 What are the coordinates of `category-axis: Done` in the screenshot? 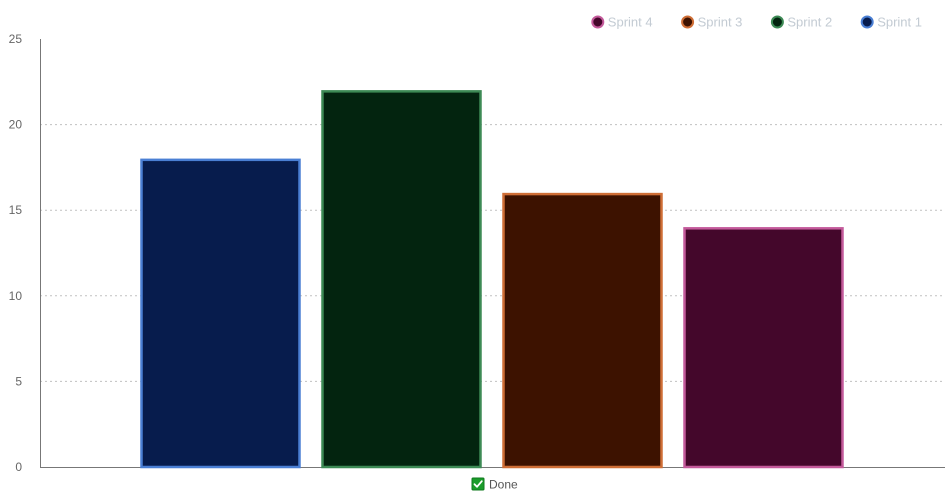 It's located at (494, 484).